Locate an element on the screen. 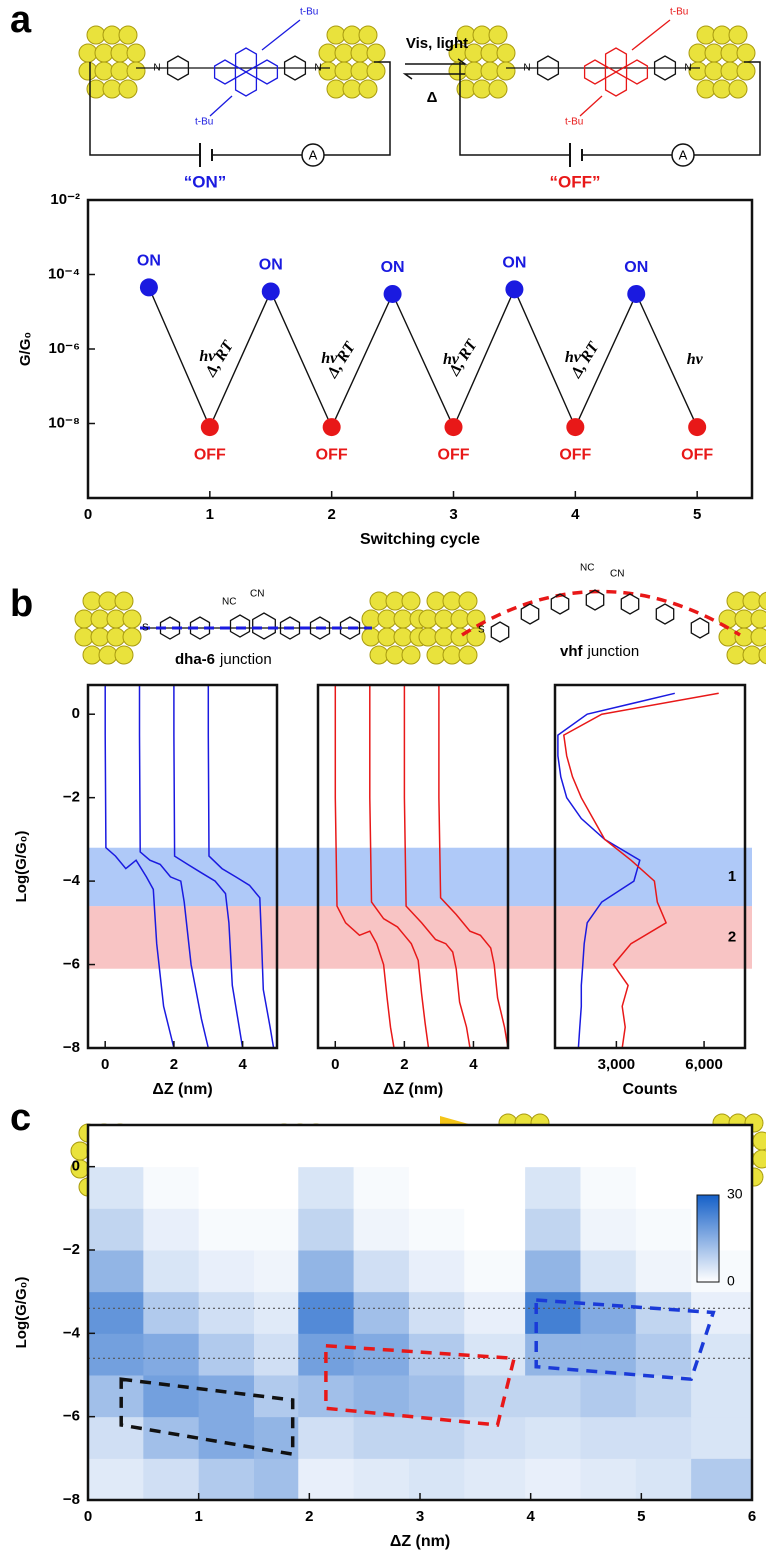  y-tick-label: −6 is located at coordinates (71, 1416).